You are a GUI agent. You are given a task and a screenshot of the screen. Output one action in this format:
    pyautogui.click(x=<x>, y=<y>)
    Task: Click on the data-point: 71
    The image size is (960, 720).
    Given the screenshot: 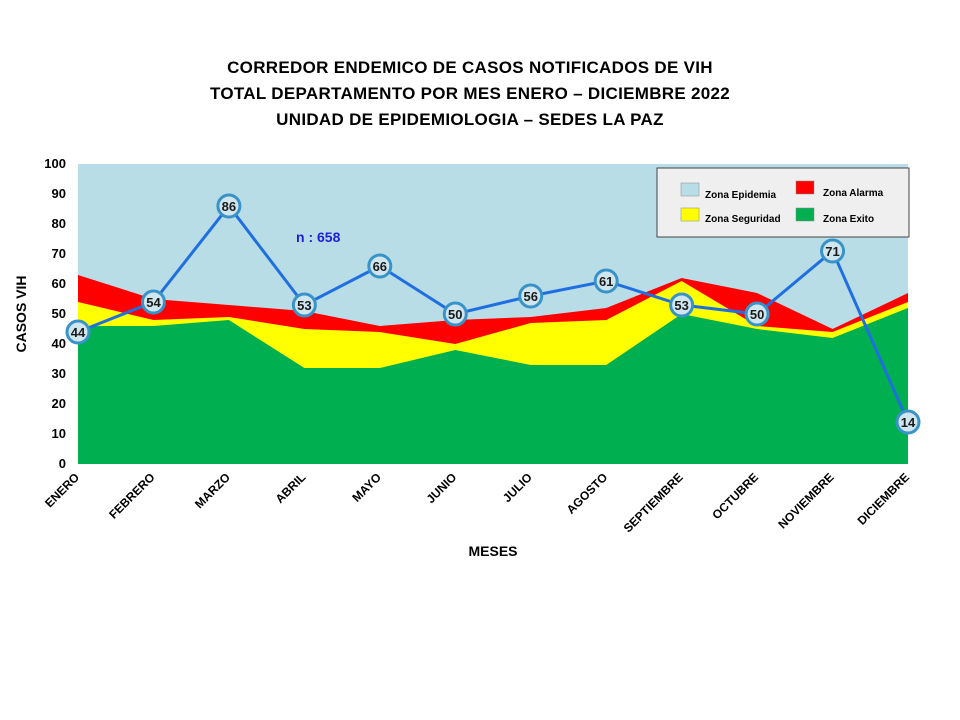 What is the action you would take?
    pyautogui.click(x=833, y=251)
    